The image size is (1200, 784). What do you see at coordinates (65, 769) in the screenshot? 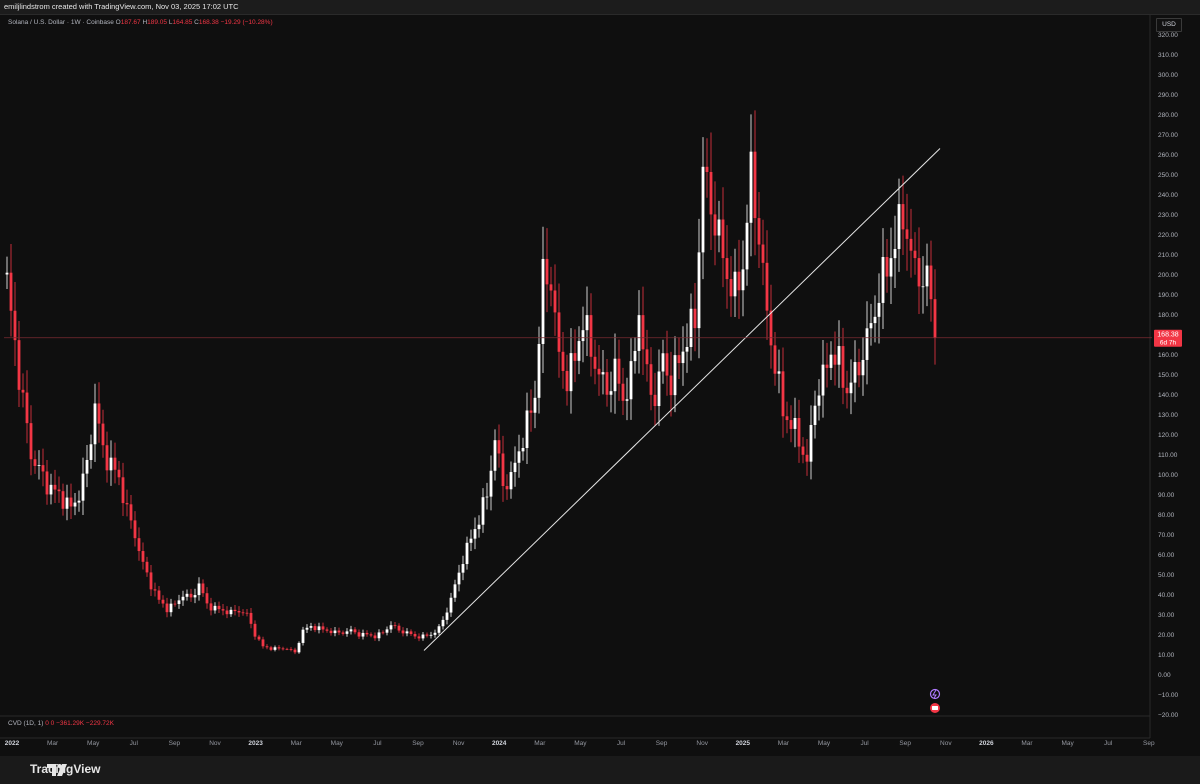
I see `tradingview-brand: TradingView` at bounding box center [65, 769].